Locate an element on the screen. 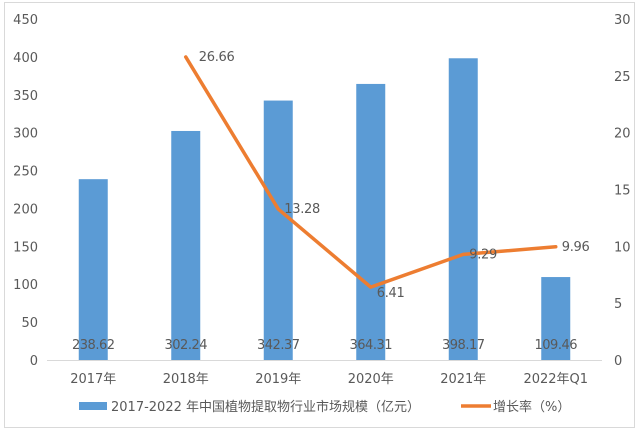 This screenshot has width=640, height=432. x-tick-label: 2018年 is located at coordinates (186, 379).